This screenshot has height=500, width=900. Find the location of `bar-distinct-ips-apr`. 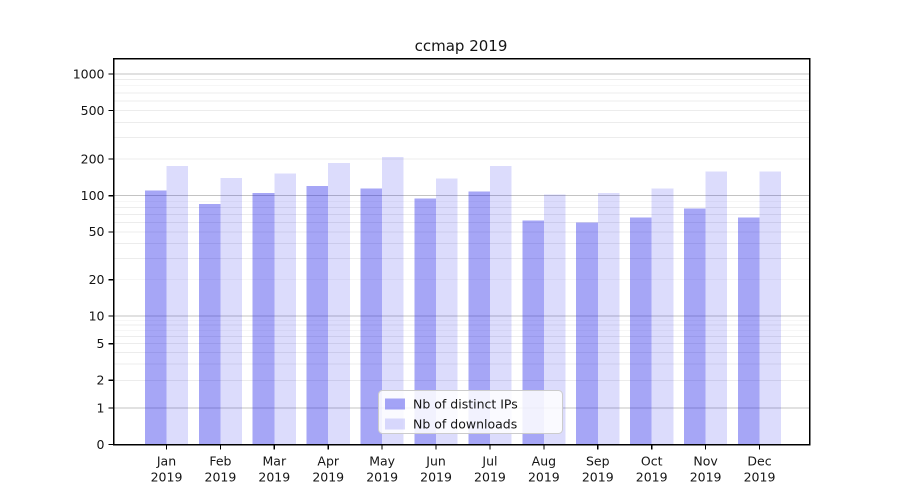

bar-distinct-ips-apr is located at coordinates (317, 315).